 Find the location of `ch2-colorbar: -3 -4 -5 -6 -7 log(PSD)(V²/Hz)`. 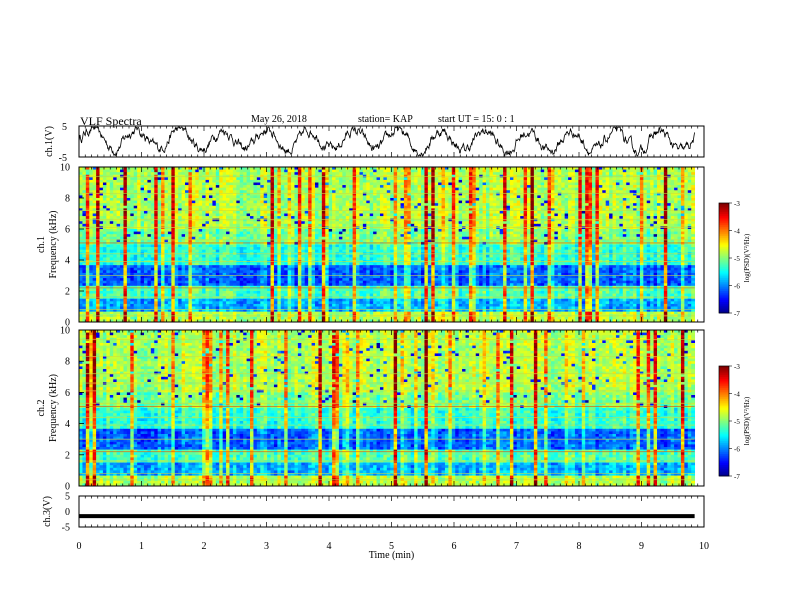

ch2-colorbar: -3 -4 -5 -6 -7 log(PSD)(V²/Hz) is located at coordinates (734, 422).